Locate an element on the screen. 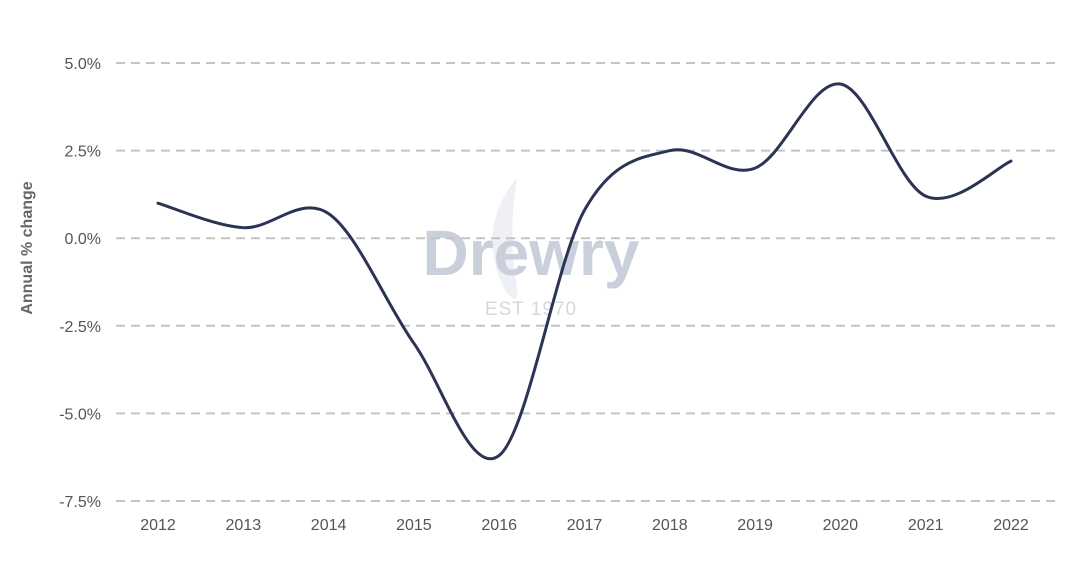  y-tick-label: -5.0% is located at coordinates (80, 414).